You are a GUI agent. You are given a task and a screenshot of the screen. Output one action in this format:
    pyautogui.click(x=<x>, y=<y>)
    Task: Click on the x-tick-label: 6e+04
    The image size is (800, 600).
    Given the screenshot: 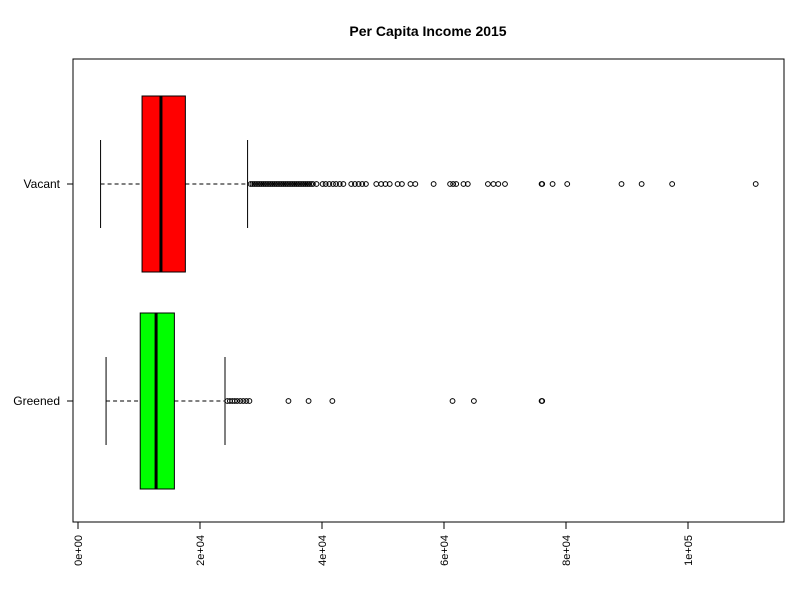 What is the action you would take?
    pyautogui.click(x=445, y=550)
    